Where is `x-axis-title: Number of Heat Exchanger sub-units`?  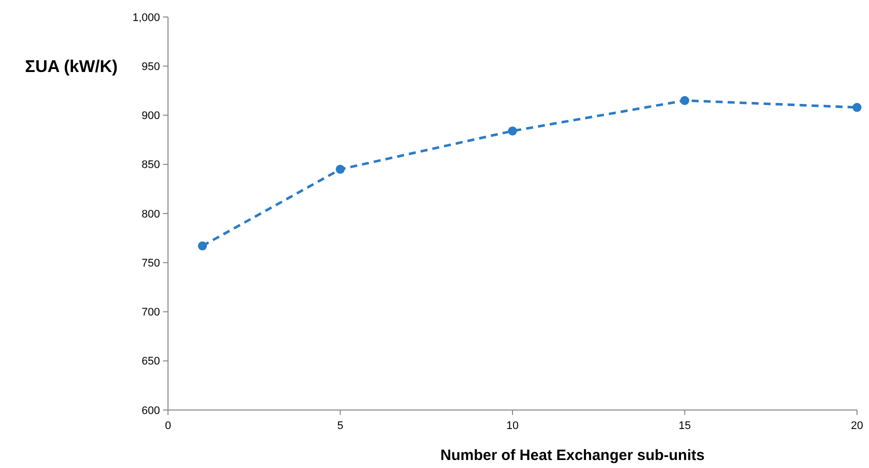 x-axis-title: Number of Heat Exchanger sub-units is located at coordinates (572, 455).